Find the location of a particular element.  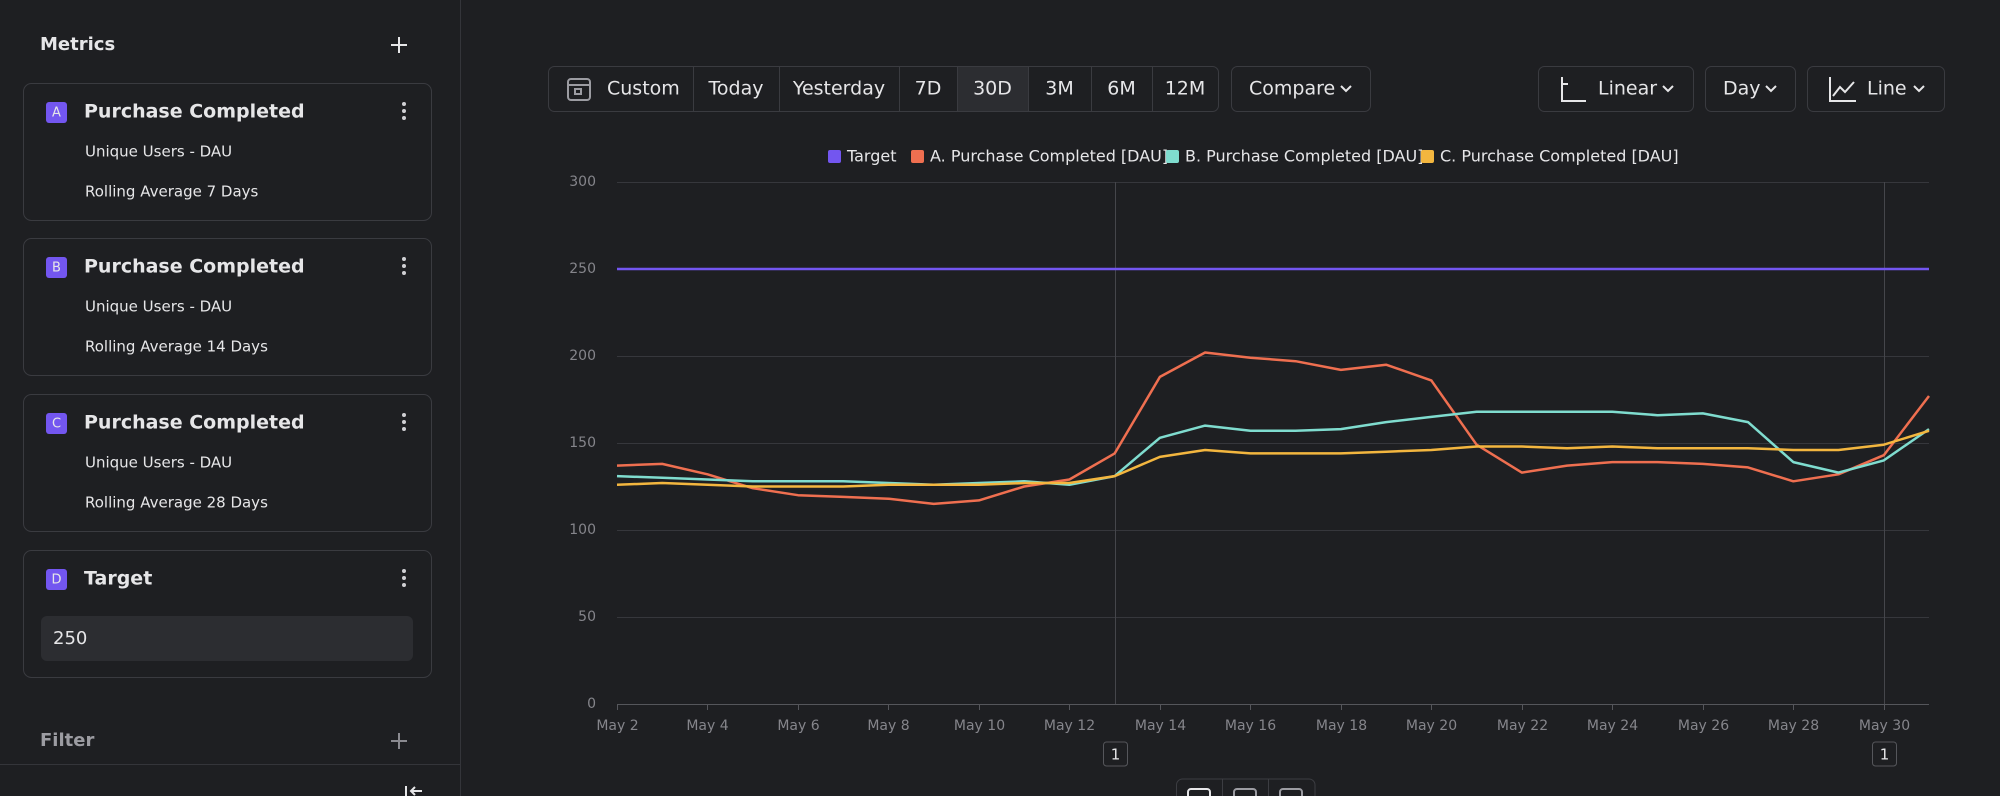

dropdown-scale: Linear is located at coordinates (1616, 89).